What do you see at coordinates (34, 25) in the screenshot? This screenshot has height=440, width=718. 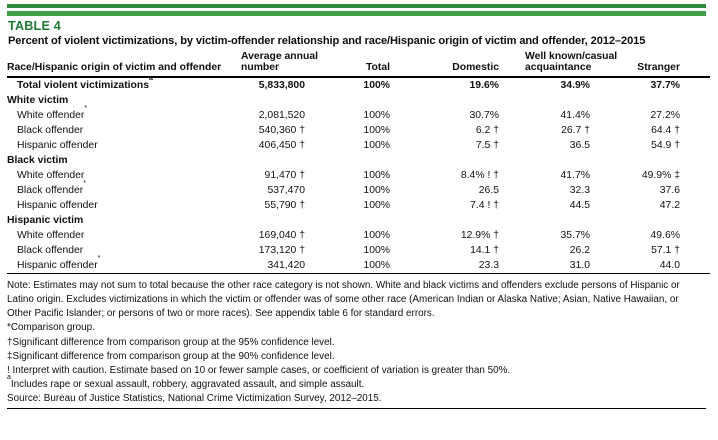 I see `table-number-label: TABLE 4` at bounding box center [34, 25].